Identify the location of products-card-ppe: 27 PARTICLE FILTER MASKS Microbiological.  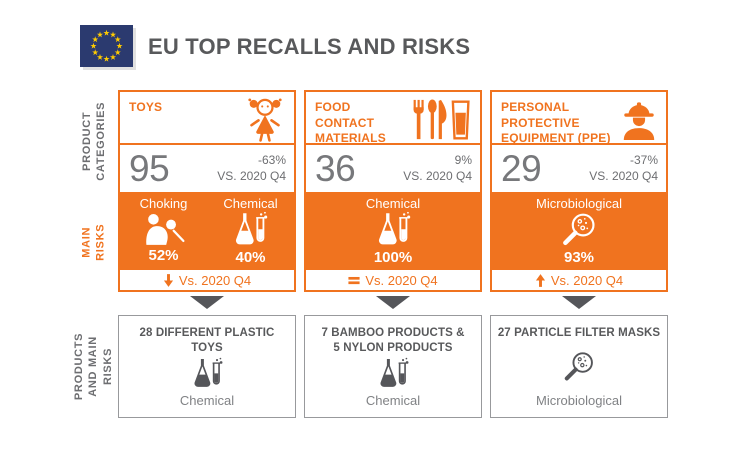
(579, 366).